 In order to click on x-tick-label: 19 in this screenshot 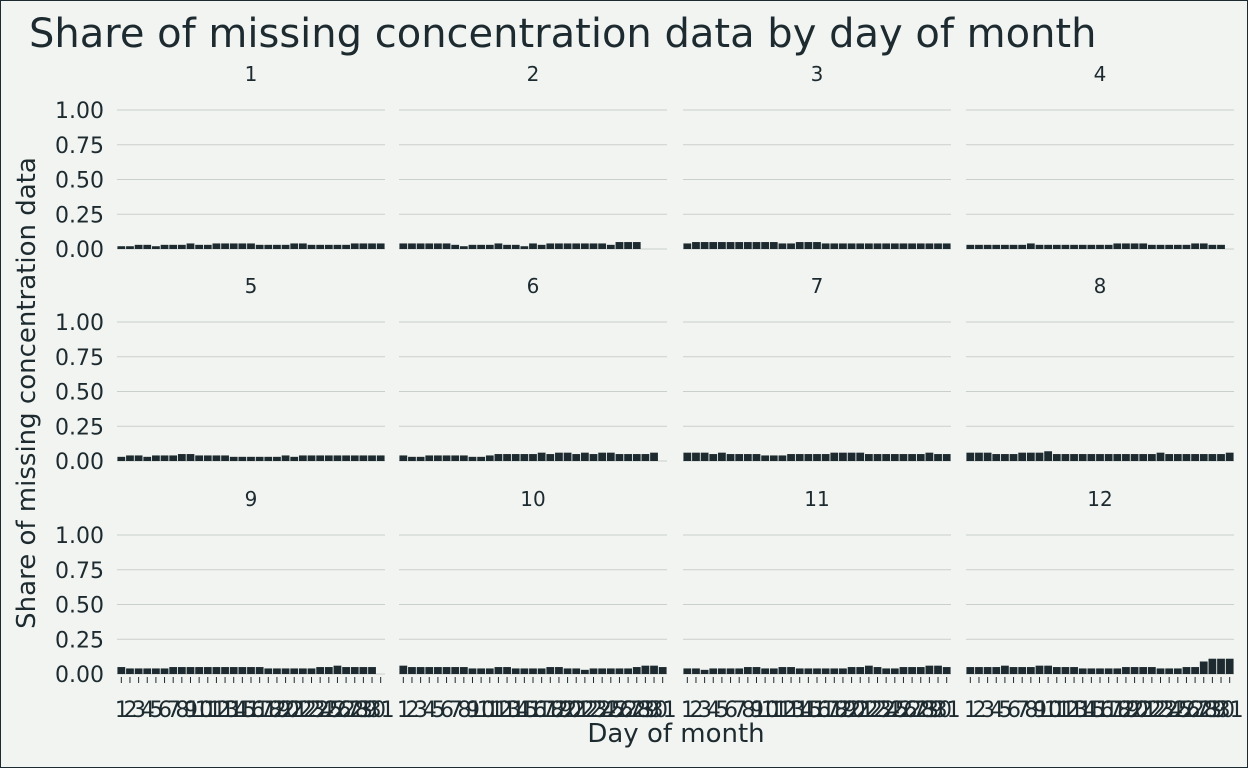, I will do `click(1126, 710)`.